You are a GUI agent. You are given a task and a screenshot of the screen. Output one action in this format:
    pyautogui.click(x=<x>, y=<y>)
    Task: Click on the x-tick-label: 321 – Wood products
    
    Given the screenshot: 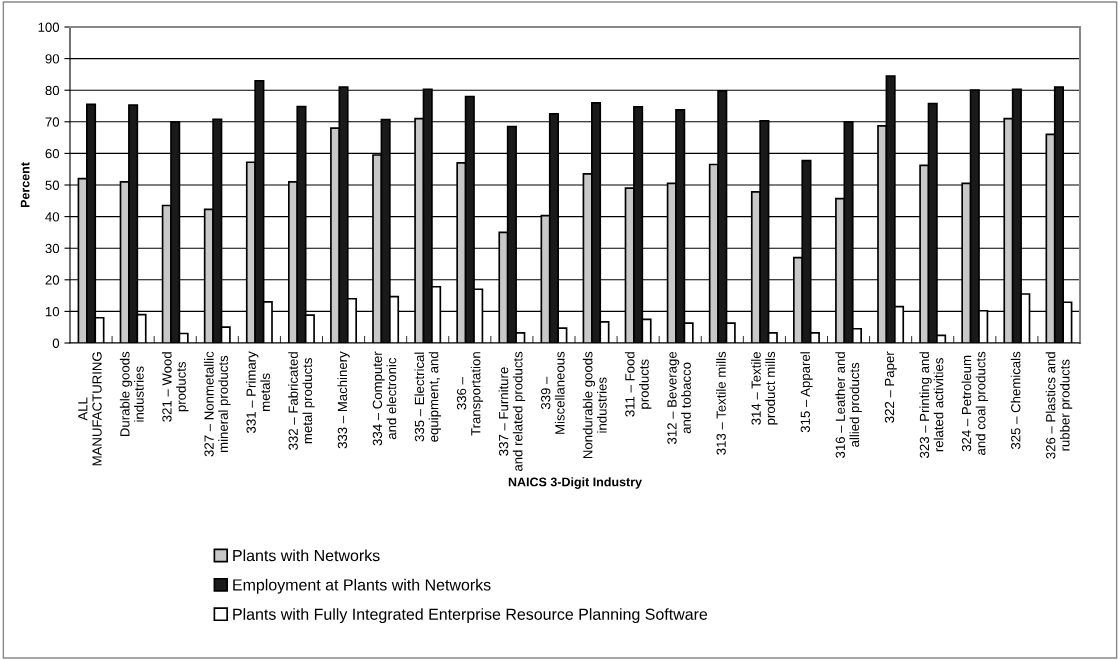 What is the action you would take?
    pyautogui.click(x=175, y=387)
    